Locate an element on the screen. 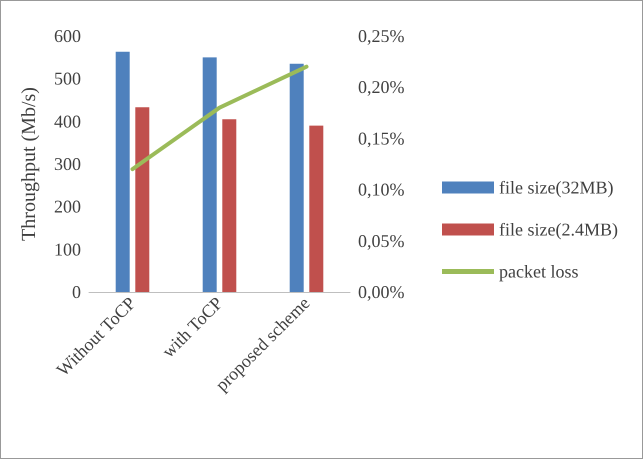  y-tick-label: 0 is located at coordinates (76, 292).